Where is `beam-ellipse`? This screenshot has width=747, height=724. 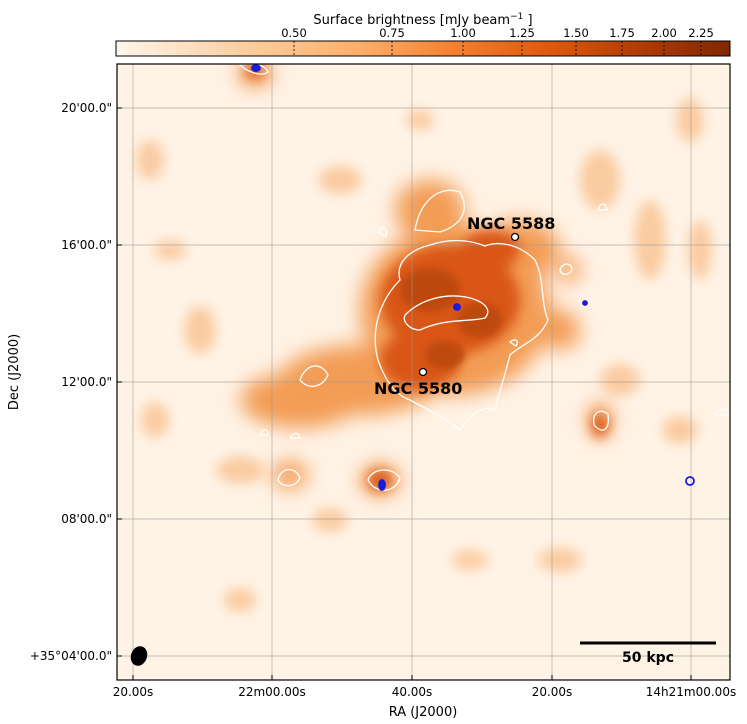 beam-ellipse is located at coordinates (139, 656).